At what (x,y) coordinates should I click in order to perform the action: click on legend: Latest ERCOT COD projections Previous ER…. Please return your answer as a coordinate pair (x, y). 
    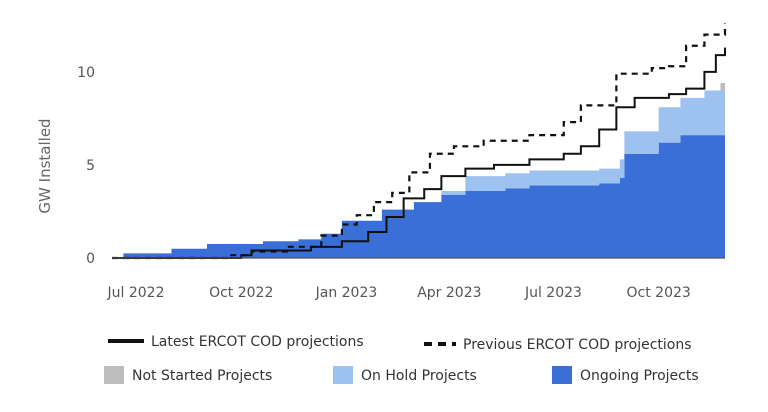
    Looking at the image, I should click on (401, 359).